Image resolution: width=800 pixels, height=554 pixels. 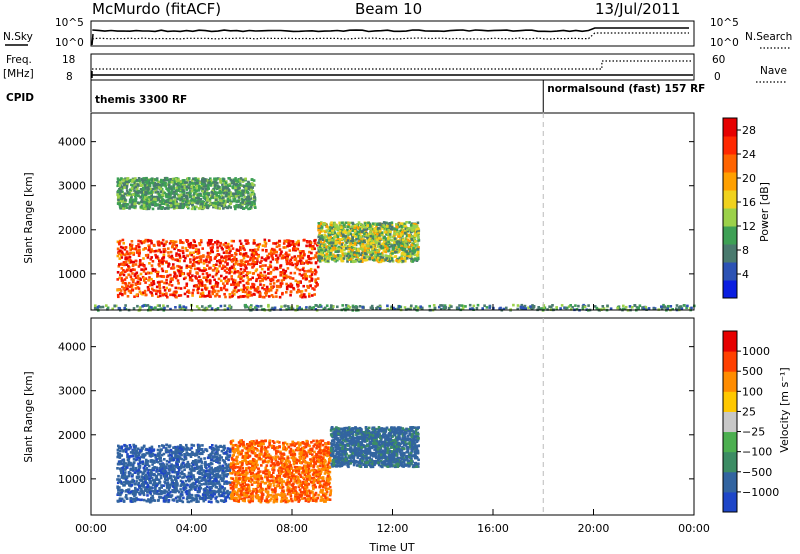 What do you see at coordinates (749, 226) in the screenshot?
I see `colorbar-tick-label: 12` at bounding box center [749, 226].